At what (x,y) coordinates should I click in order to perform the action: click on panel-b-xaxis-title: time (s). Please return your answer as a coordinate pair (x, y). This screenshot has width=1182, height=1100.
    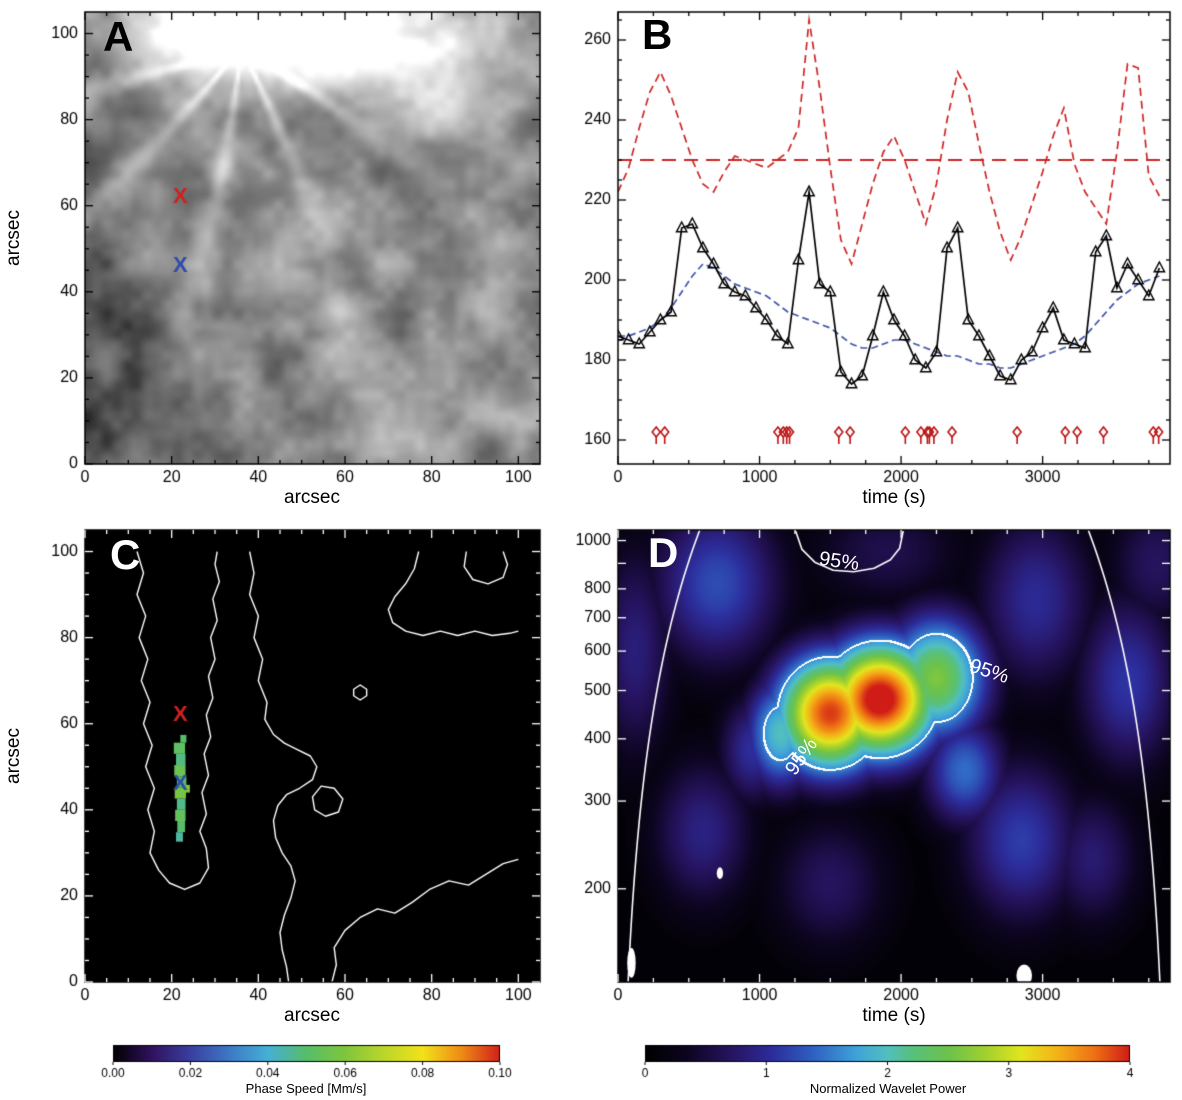
    Looking at the image, I should click on (894, 497).